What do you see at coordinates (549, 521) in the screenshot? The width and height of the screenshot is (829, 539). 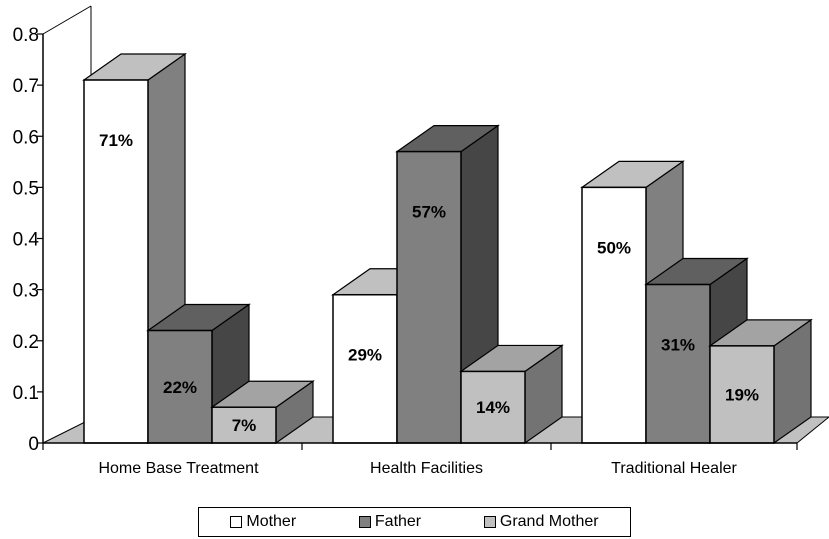 I see `legend-label-grand-mother: Grand Mother` at bounding box center [549, 521].